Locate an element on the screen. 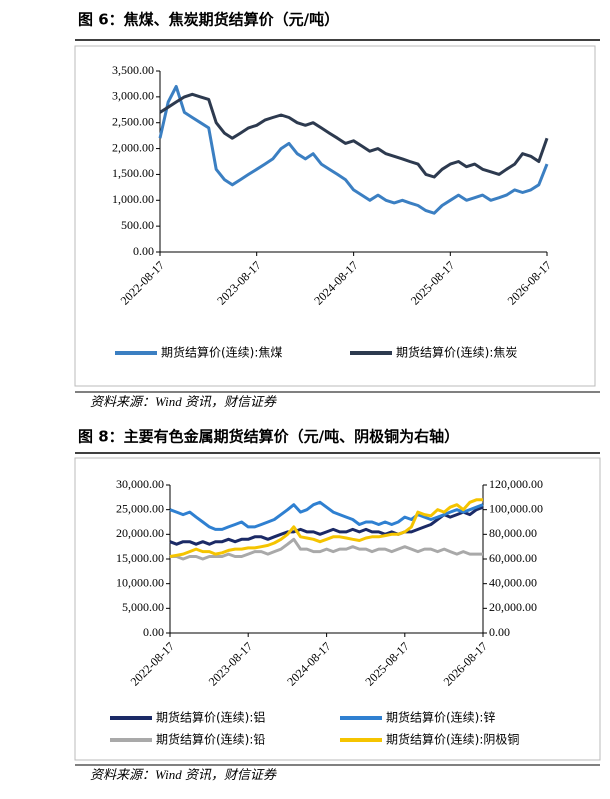 The width and height of the screenshot is (610, 799). y-tick-label: 1,000.00 is located at coordinates (133, 199).